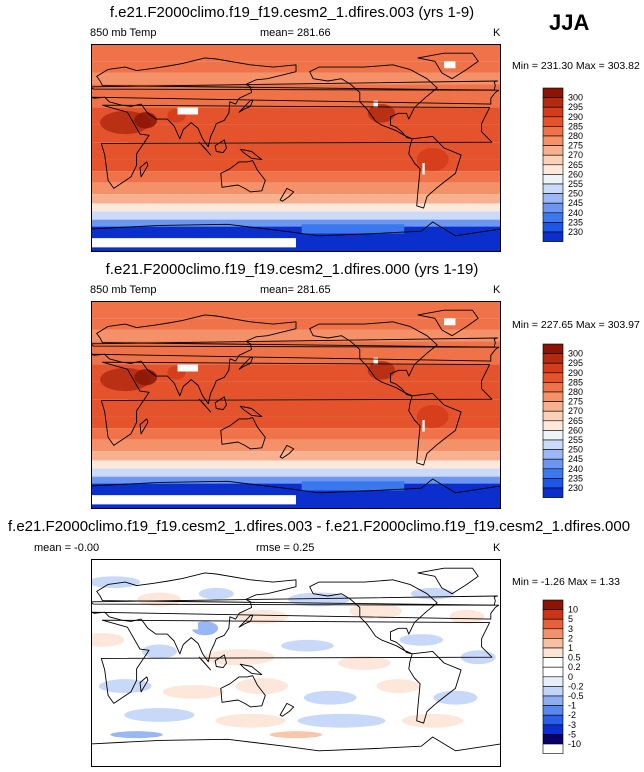  What do you see at coordinates (575, 165) in the screenshot?
I see `panel1-colorbar-tick-label: 265` at bounding box center [575, 165].